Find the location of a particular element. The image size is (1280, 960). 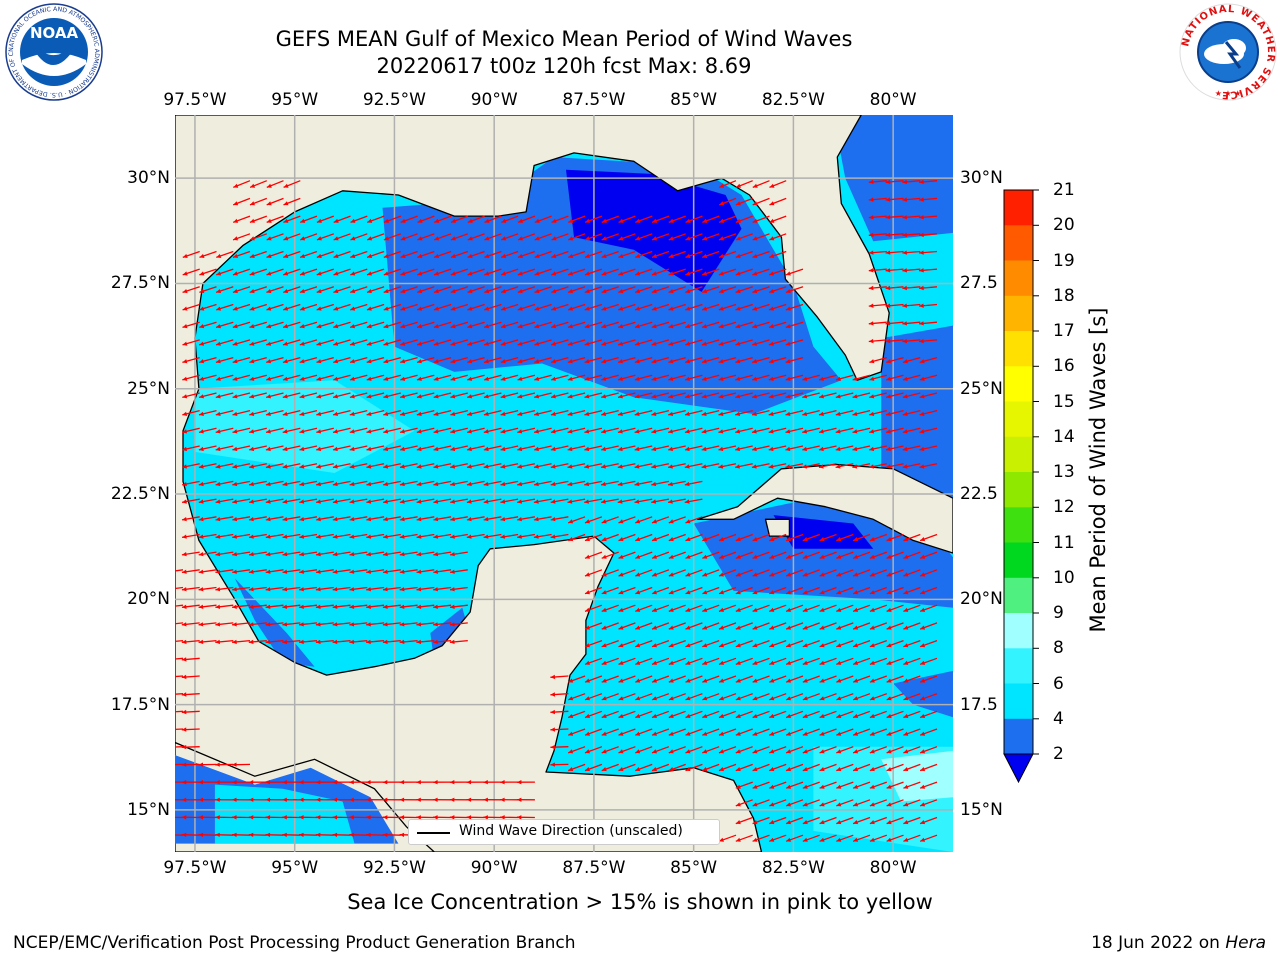

lon-tick-bottom: 82.5°W is located at coordinates (793, 868).